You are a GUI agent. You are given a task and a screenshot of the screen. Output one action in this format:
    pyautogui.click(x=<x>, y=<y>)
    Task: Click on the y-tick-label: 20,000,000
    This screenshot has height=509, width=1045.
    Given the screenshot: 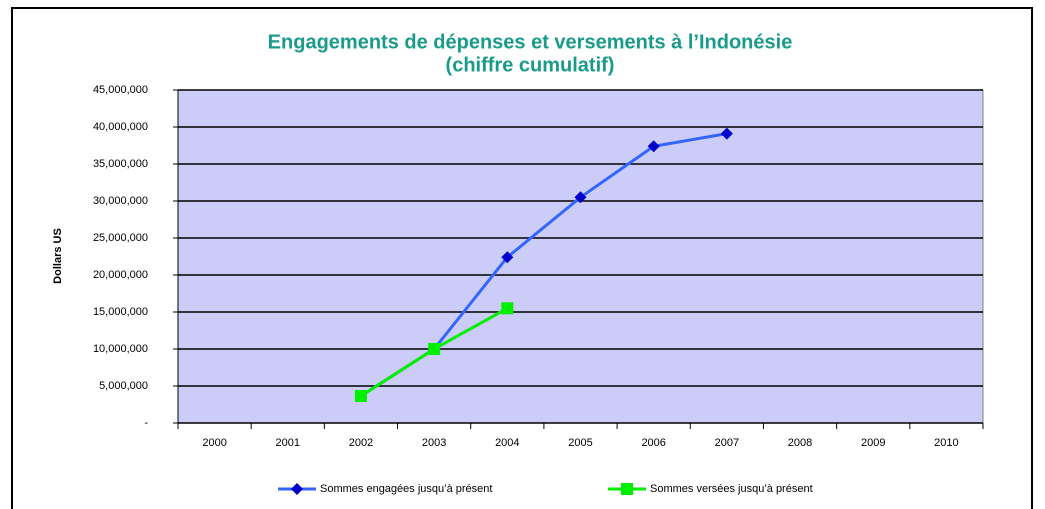 What is the action you would take?
    pyautogui.click(x=120, y=275)
    